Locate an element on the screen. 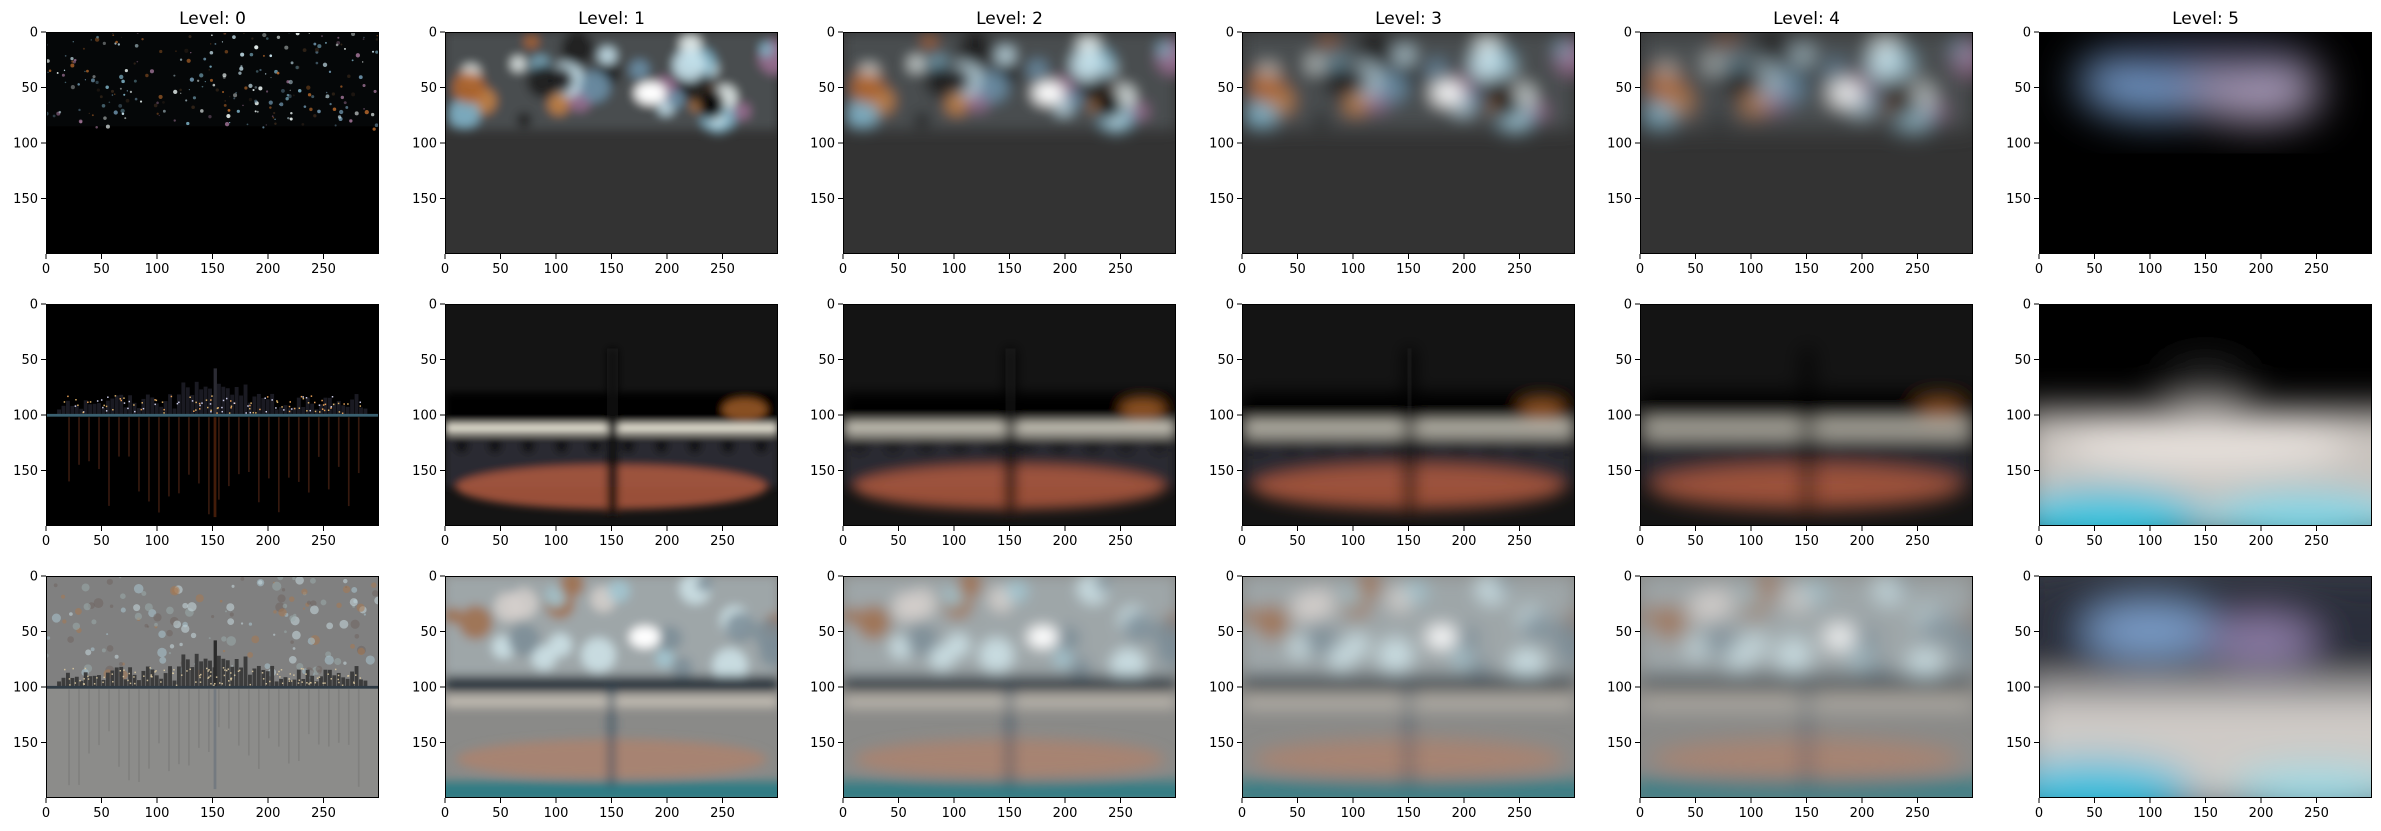 This screenshot has height=831, width=2381. panel-r0-c2: 0 50 100 150 200 250 0 50 100 150 is located at coordinates (993, 151).